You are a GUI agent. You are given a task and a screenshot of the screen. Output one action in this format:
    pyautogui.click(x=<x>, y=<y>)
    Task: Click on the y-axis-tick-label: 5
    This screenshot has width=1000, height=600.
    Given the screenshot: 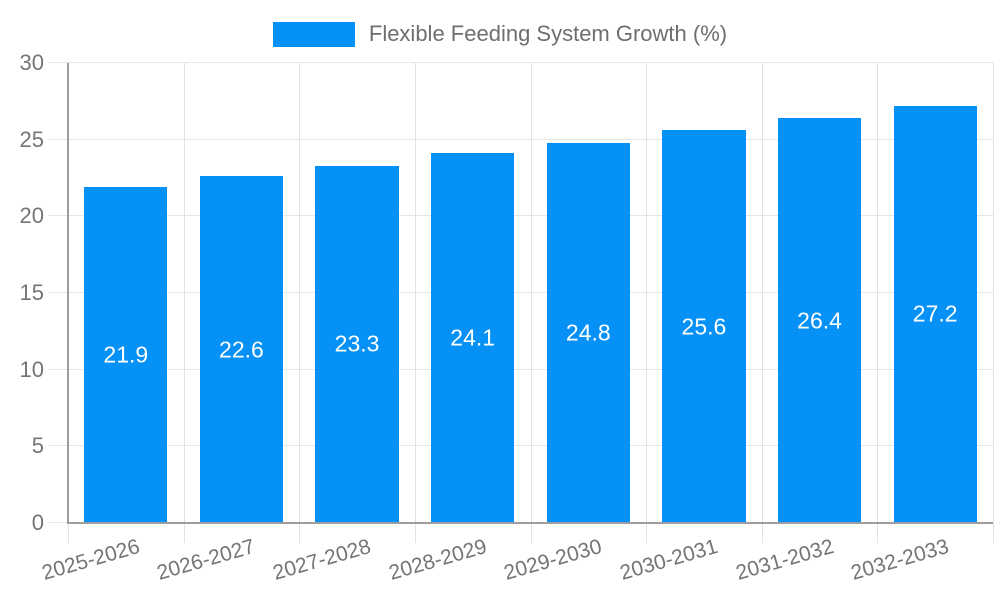 What is the action you would take?
    pyautogui.click(x=37, y=446)
    